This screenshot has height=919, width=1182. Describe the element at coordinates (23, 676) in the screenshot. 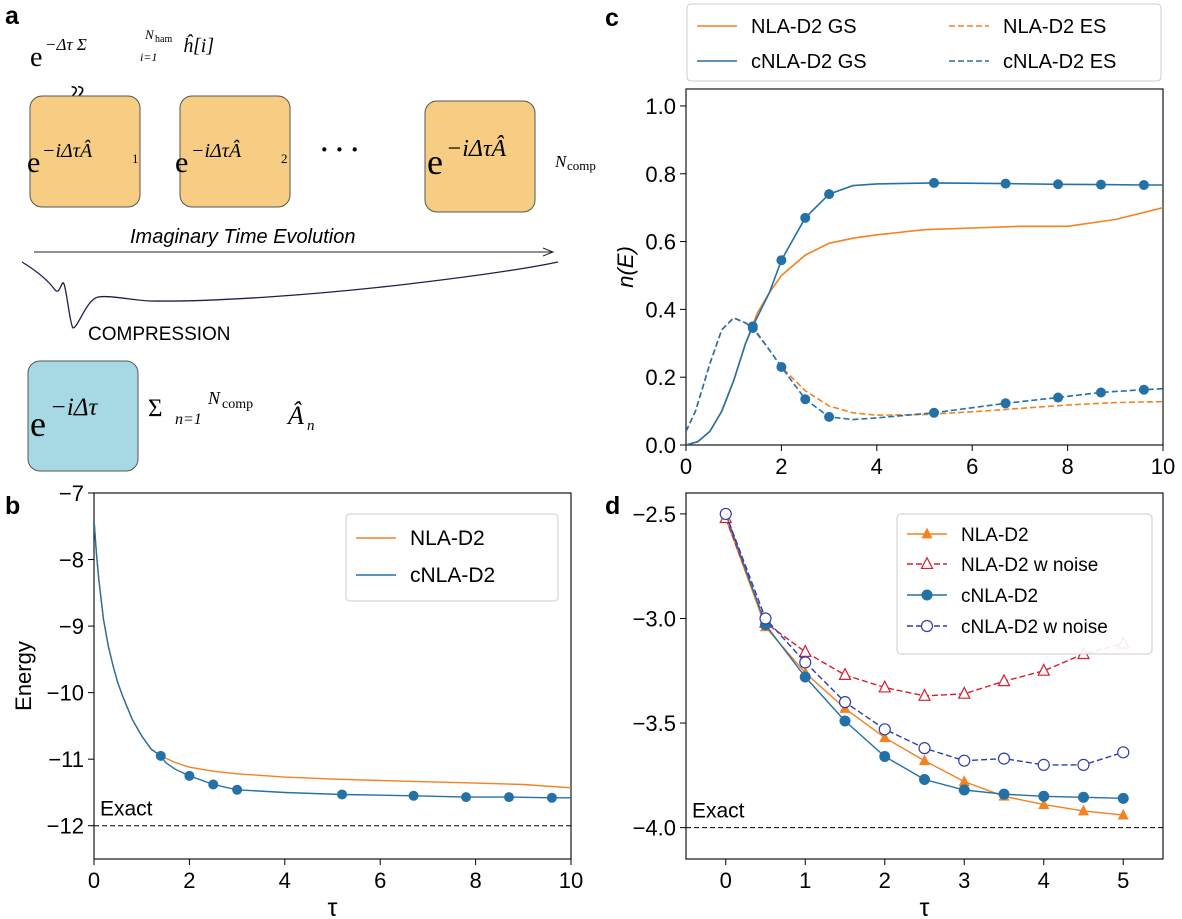

I see `panel-b-y-axis-label: Energy` at that location.